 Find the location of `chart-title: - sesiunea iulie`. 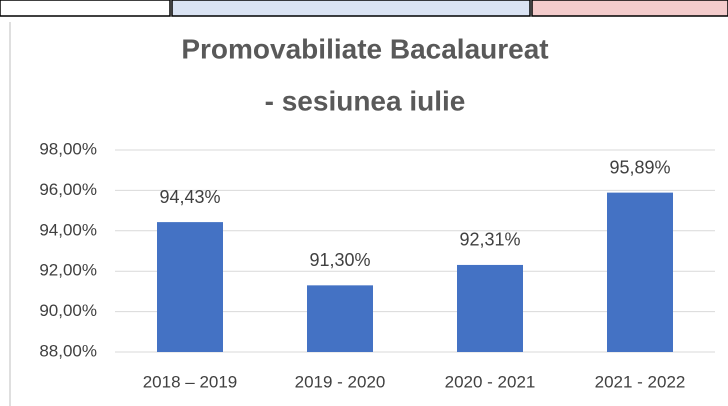

chart-title: - sesiunea iulie is located at coordinates (365, 100).